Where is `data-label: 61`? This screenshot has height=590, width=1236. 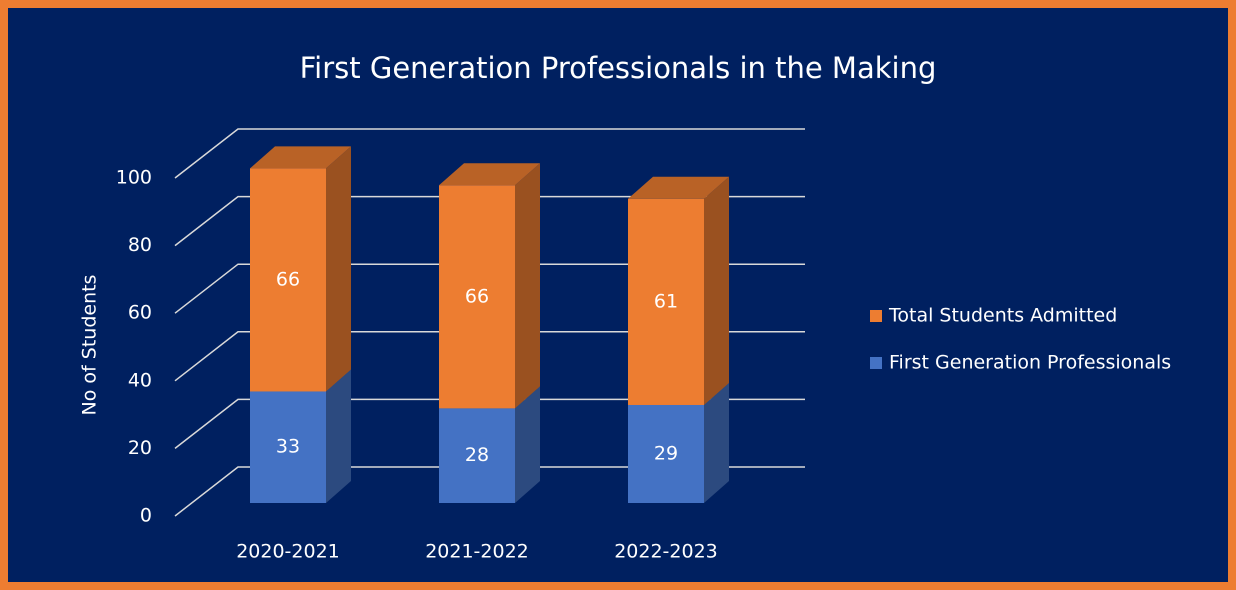
data-label: 61 is located at coordinates (666, 301).